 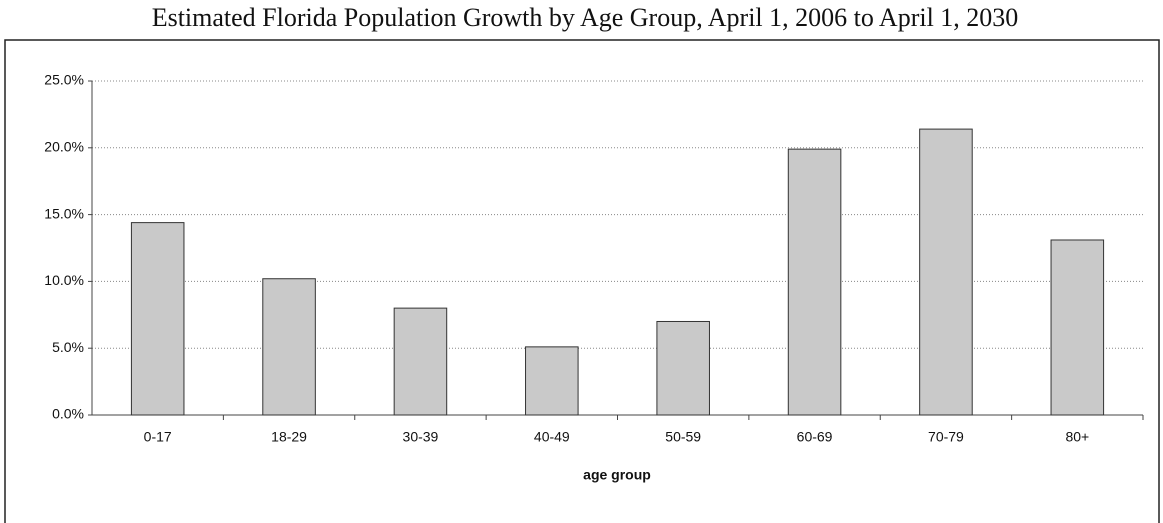 What do you see at coordinates (421, 437) in the screenshot?
I see `x-tick-label: 30-39` at bounding box center [421, 437].